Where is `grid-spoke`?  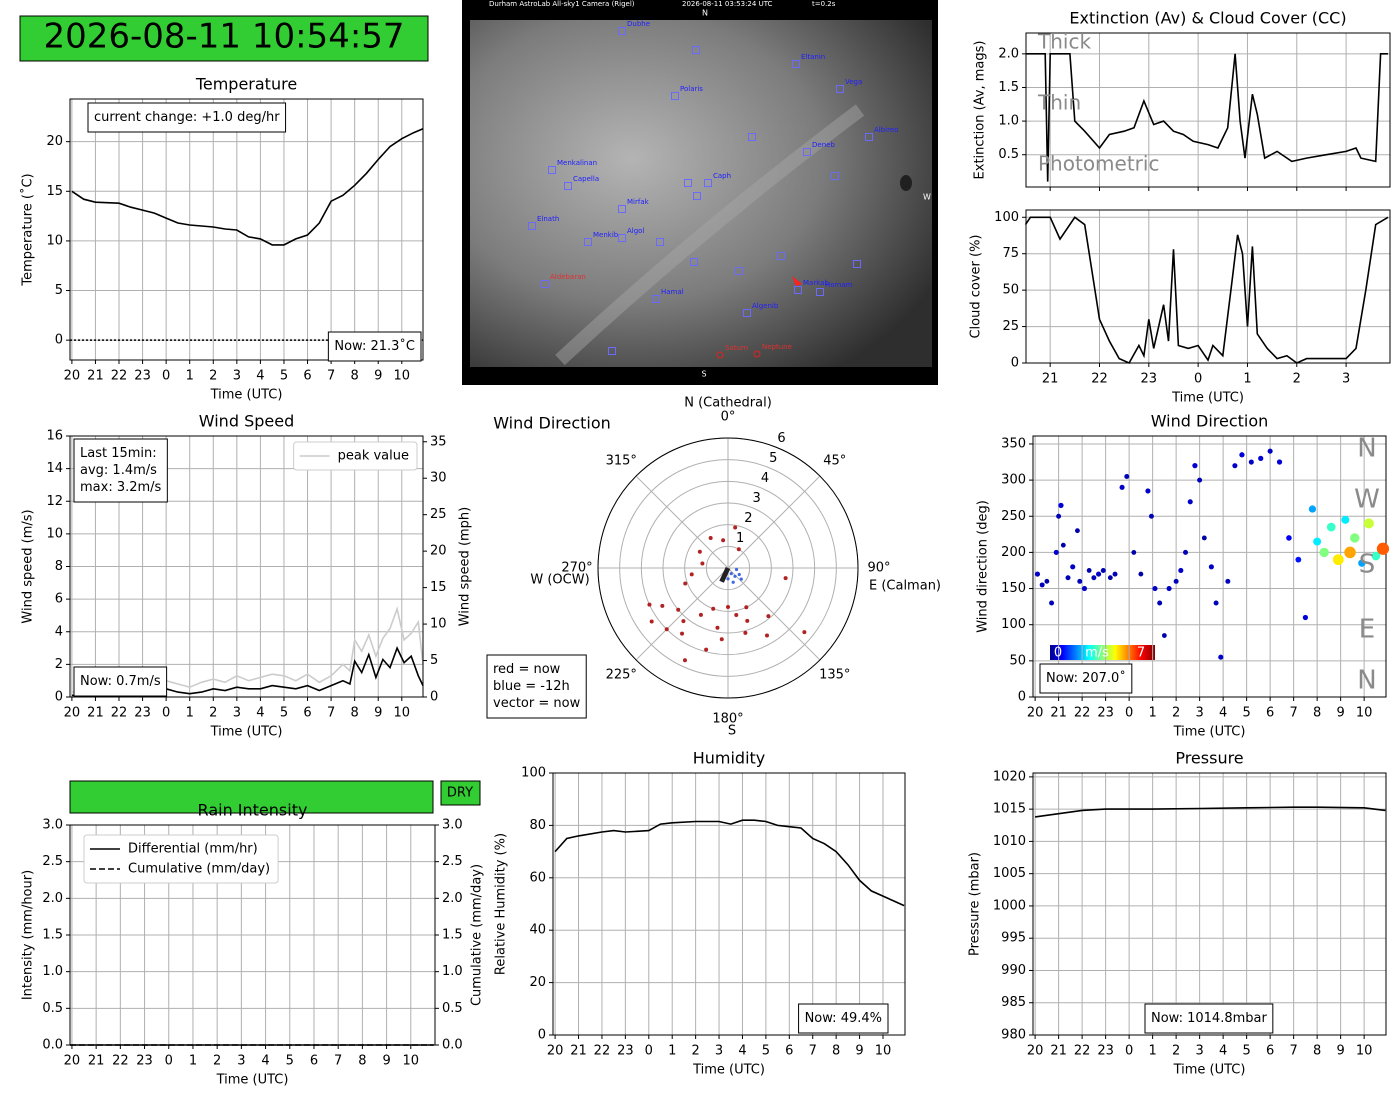 grid-spoke is located at coordinates (682, 522).